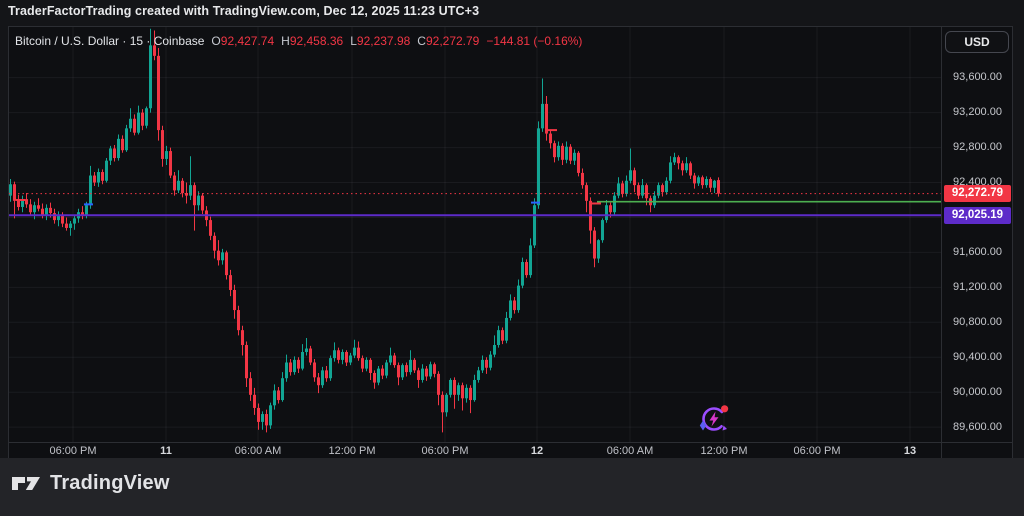 This screenshot has width=1024, height=516. Describe the element at coordinates (977, 251) in the screenshot. I see `price-axis-label: 91,600.00` at that location.